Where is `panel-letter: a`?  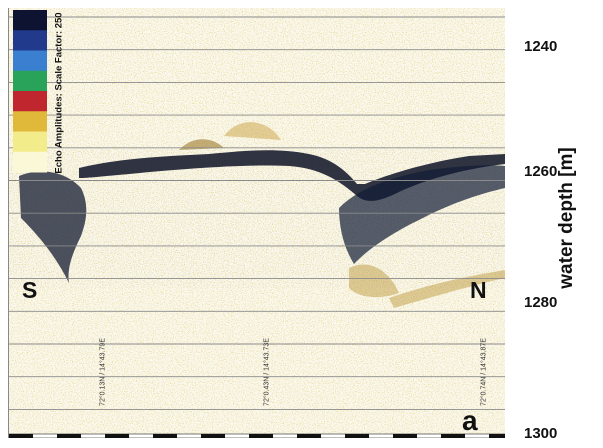
panel-letter: a is located at coordinates (470, 420).